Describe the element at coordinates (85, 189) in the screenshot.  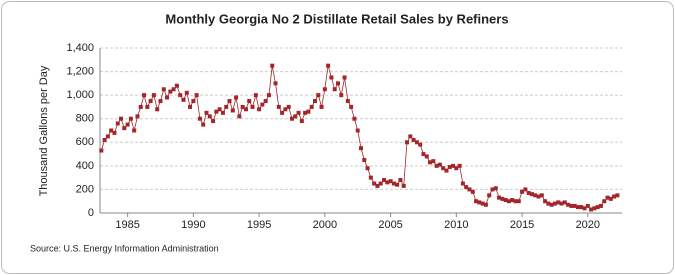
I see `y-tick-label: 200` at that location.